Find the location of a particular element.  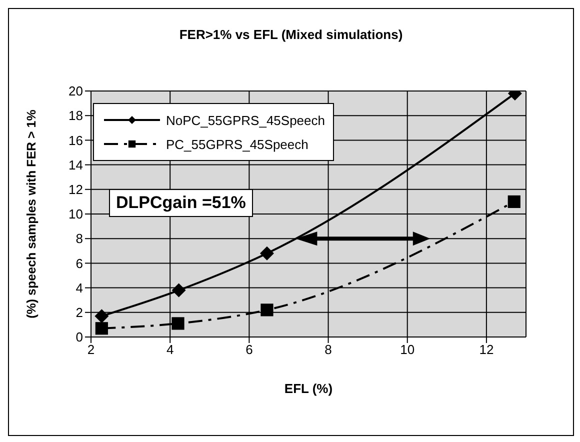

y-tick-label: 0 is located at coordinates (79, 337).